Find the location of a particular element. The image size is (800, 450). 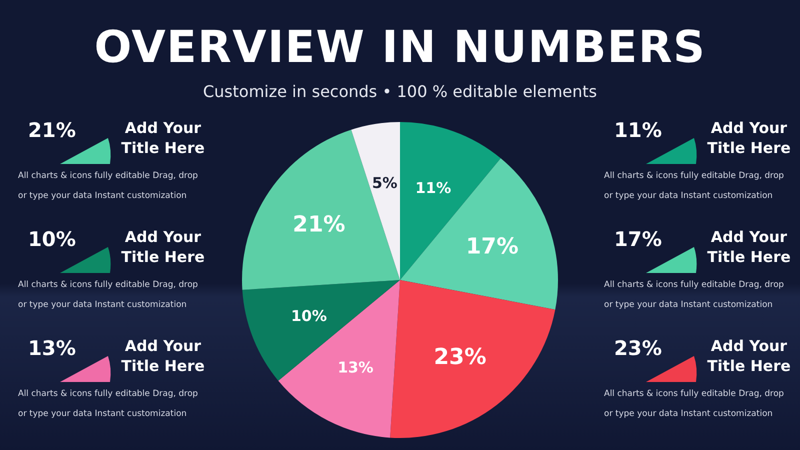

text: 13% is located at coordinates (52, 348).